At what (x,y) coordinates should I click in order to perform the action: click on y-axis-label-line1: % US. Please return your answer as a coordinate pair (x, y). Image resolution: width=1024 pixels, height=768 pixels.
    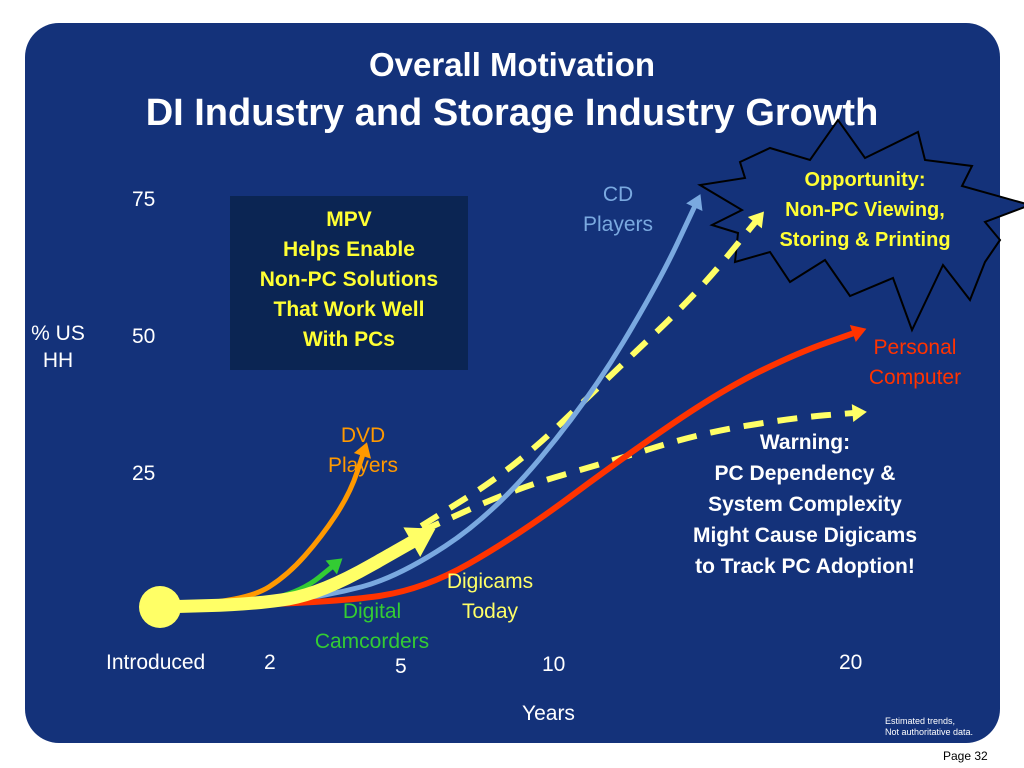
    Looking at the image, I should click on (58, 333).